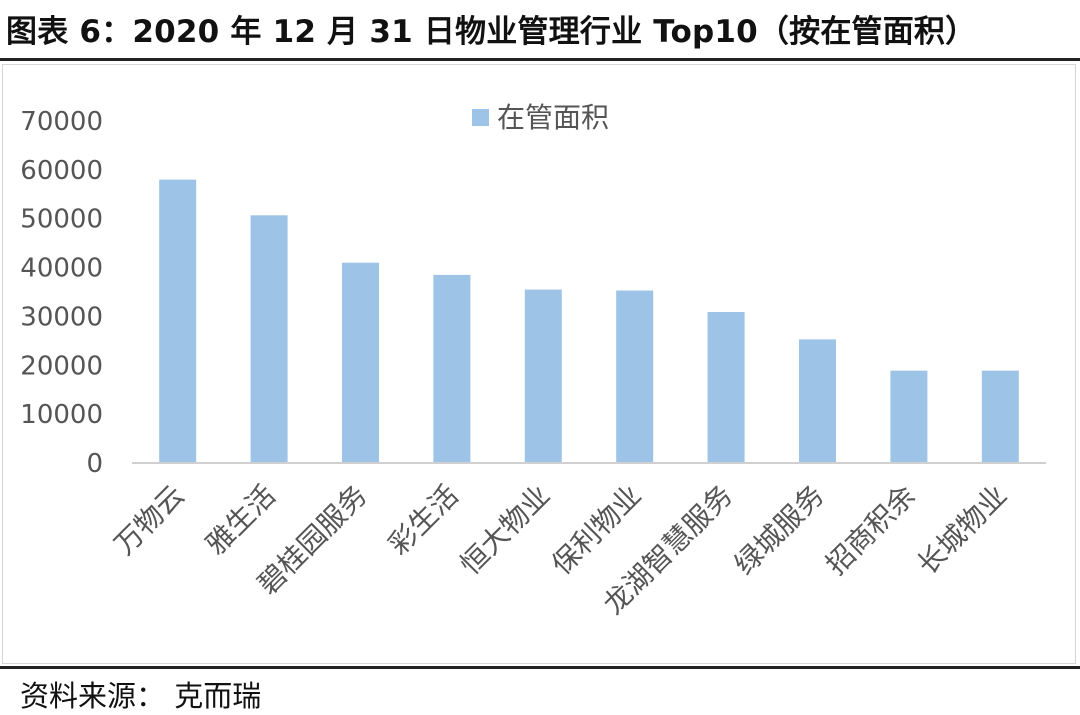 Image resolution: width=1080 pixels, height=715 pixels. What do you see at coordinates (61, 171) in the screenshot?
I see `y-tick-label: 60000` at bounding box center [61, 171].